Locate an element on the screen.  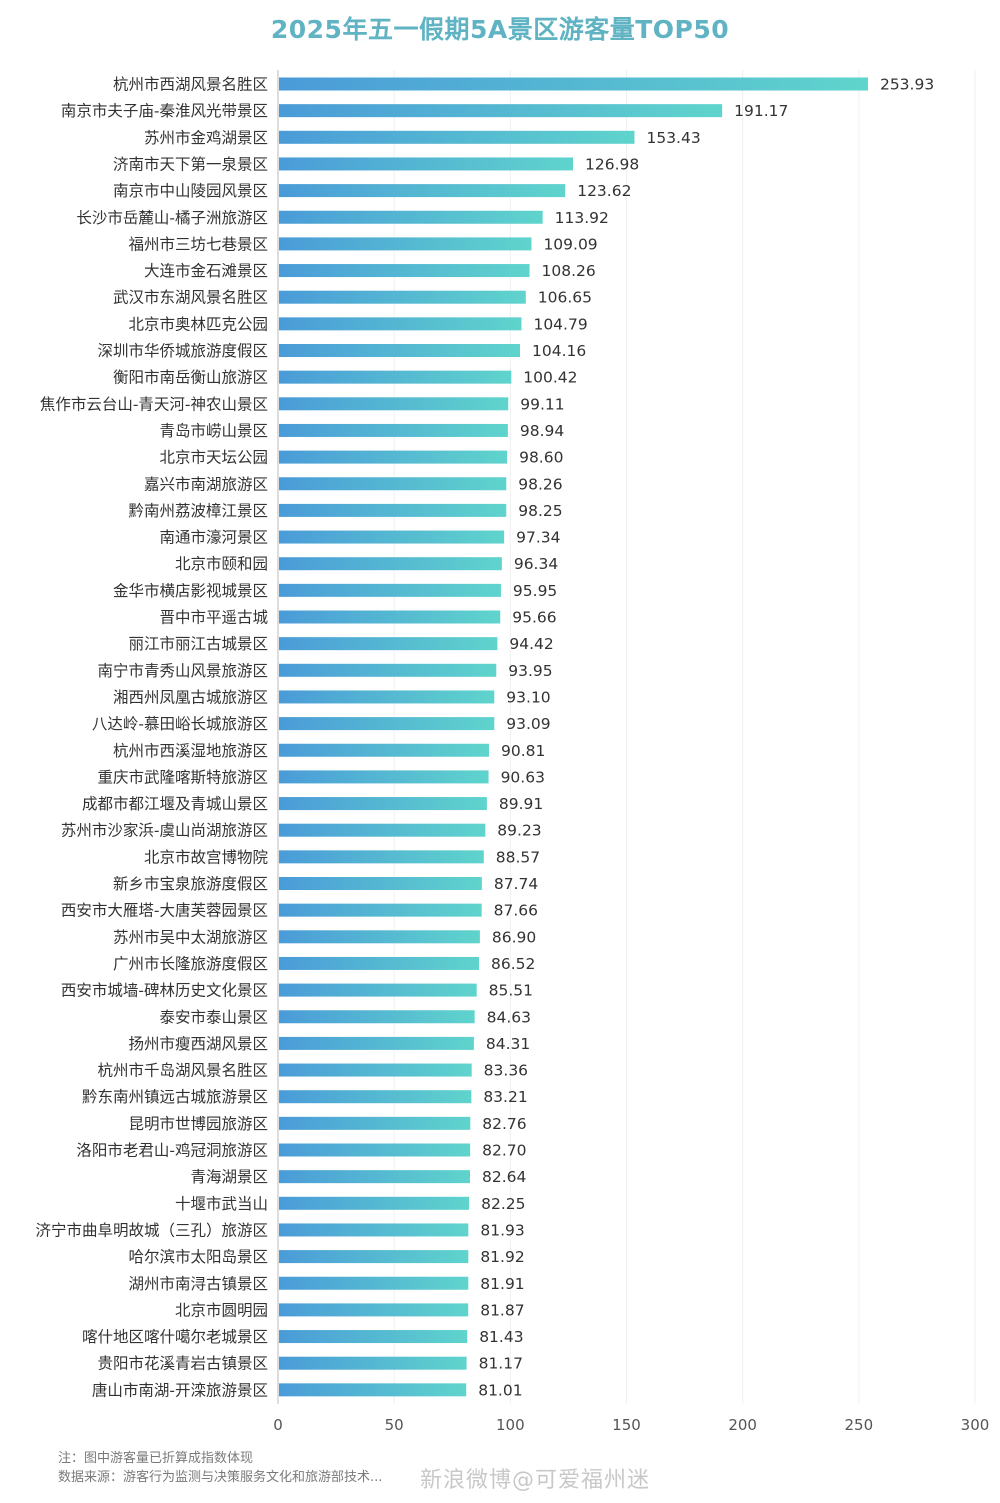
category-label: 杭州市千岛湖风景名胜区 is located at coordinates (182, 1071).